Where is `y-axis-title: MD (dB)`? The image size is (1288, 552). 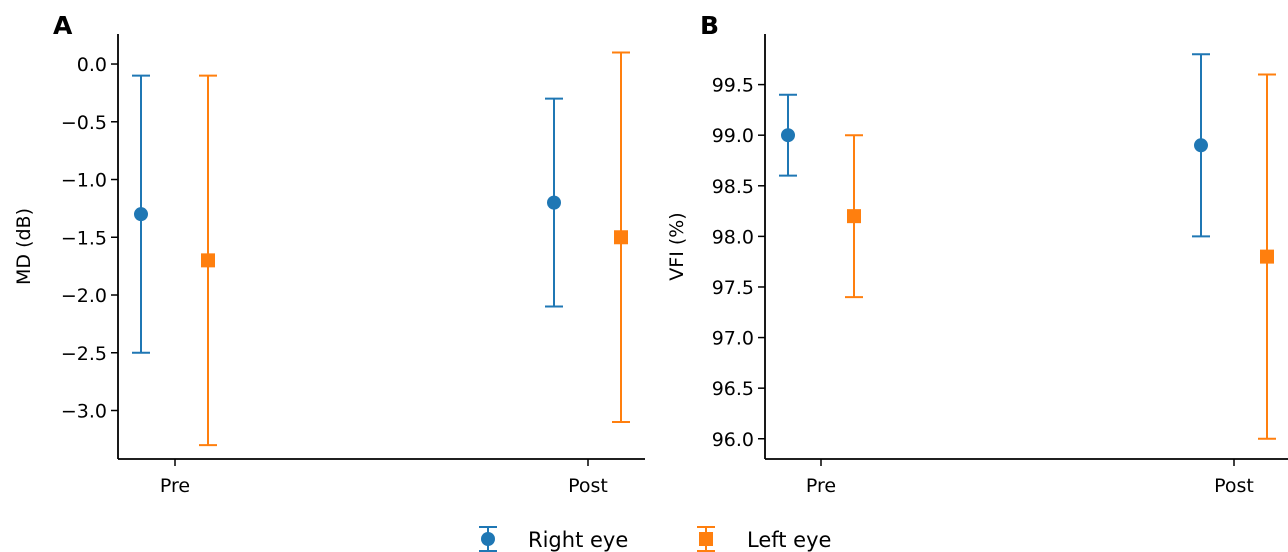 y-axis-title: MD (dB) is located at coordinates (24, 246).